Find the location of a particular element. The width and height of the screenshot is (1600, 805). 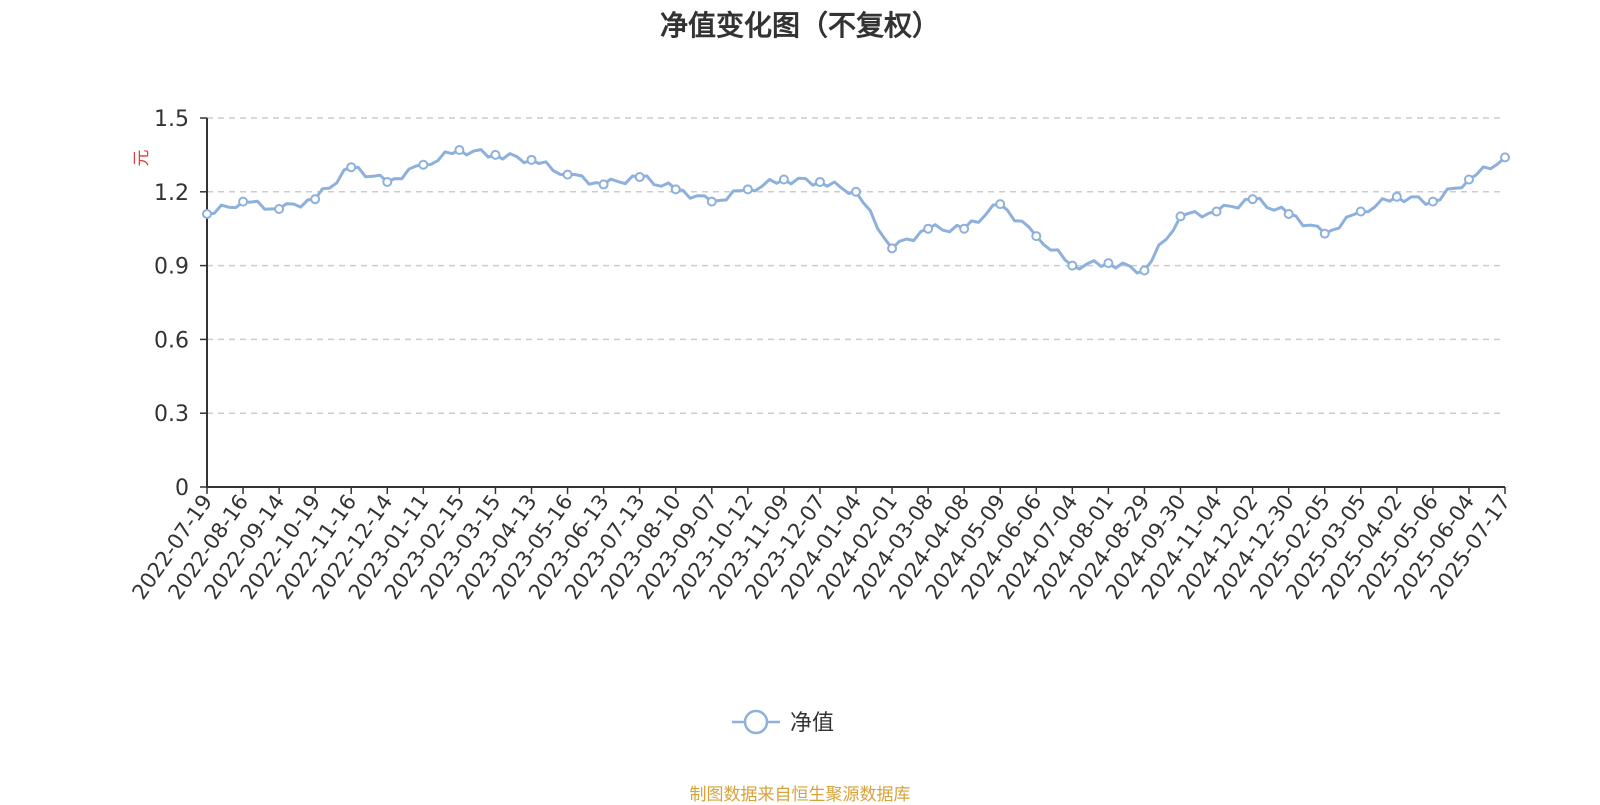

y-tick-label: 0.9 is located at coordinates (171, 267).